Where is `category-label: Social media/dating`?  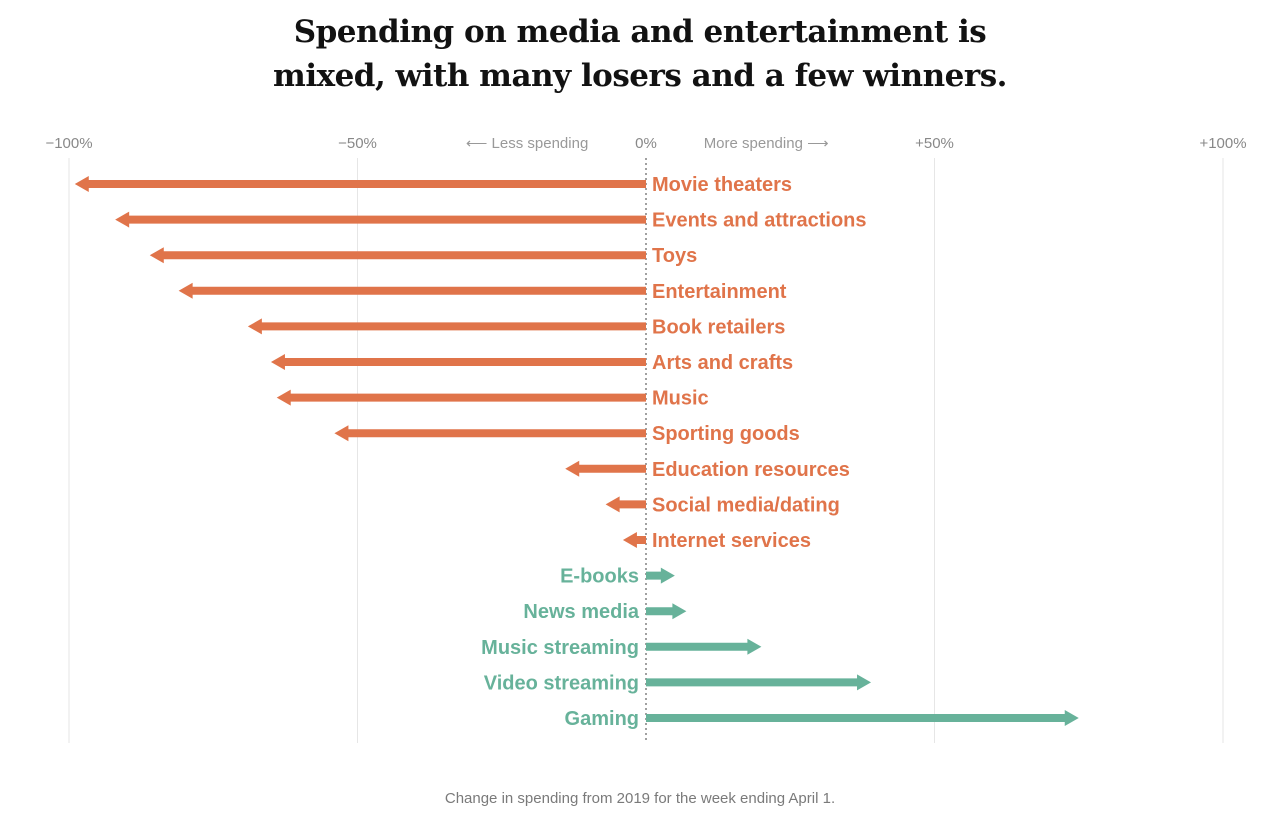 category-label: Social media/dating is located at coordinates (746, 505).